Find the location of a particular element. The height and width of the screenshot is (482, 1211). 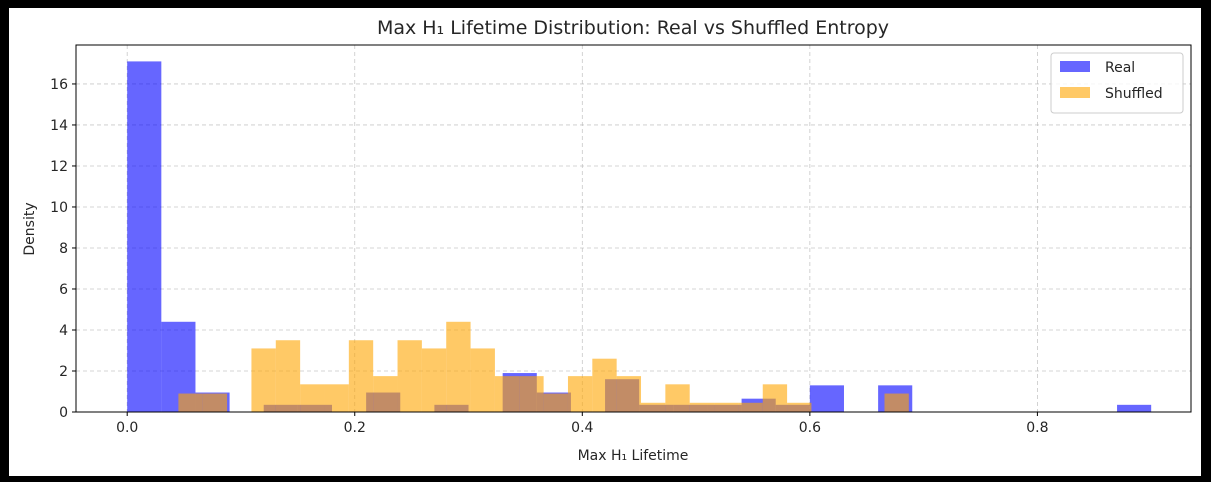

x-tick-label: 0.2 is located at coordinates (355, 428).